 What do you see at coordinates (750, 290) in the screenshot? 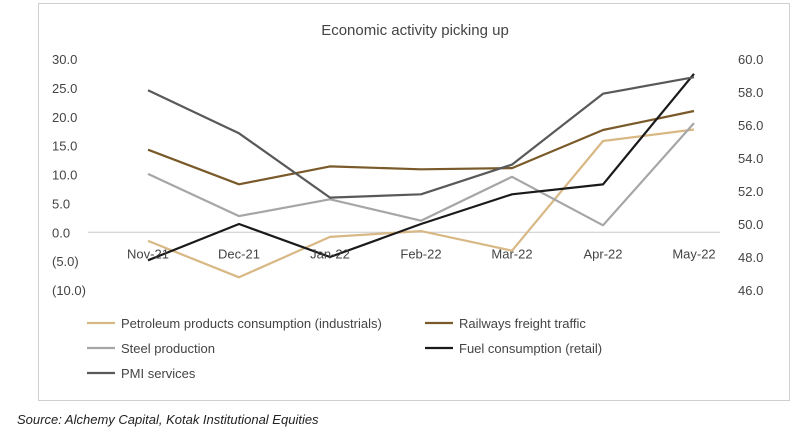
I see `right-tick-label: 46.0` at bounding box center [750, 290].